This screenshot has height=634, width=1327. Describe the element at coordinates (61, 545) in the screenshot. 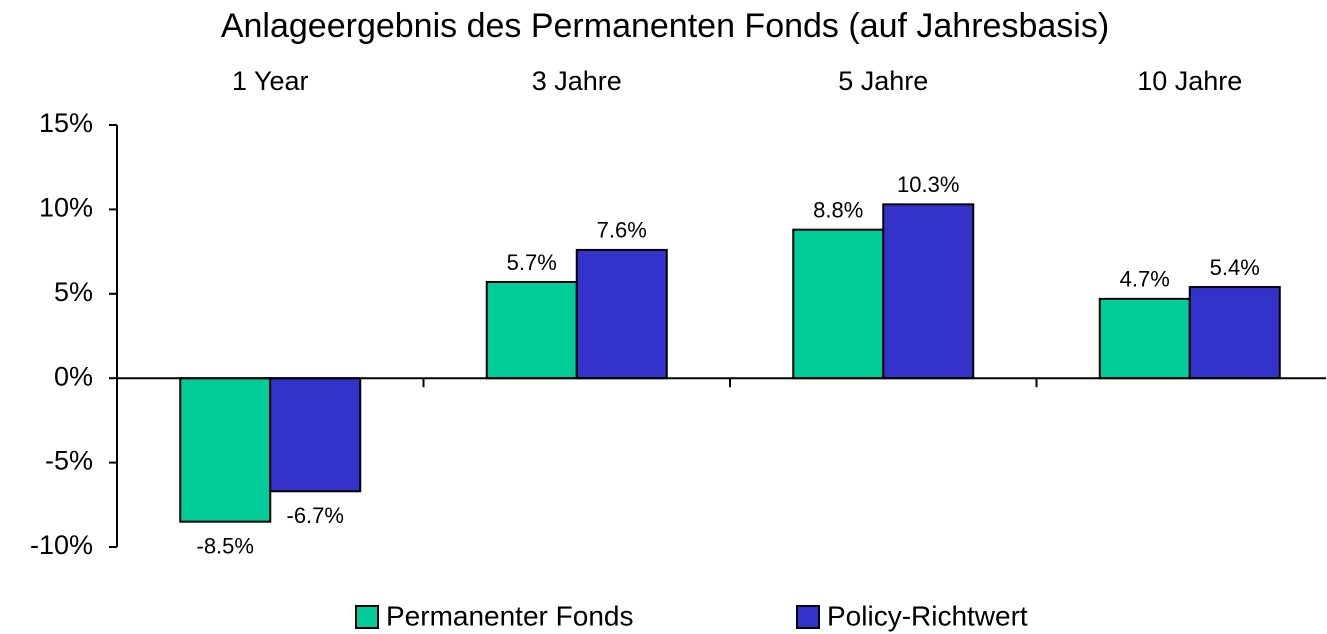

I see `y-tick-label: -10%` at that location.